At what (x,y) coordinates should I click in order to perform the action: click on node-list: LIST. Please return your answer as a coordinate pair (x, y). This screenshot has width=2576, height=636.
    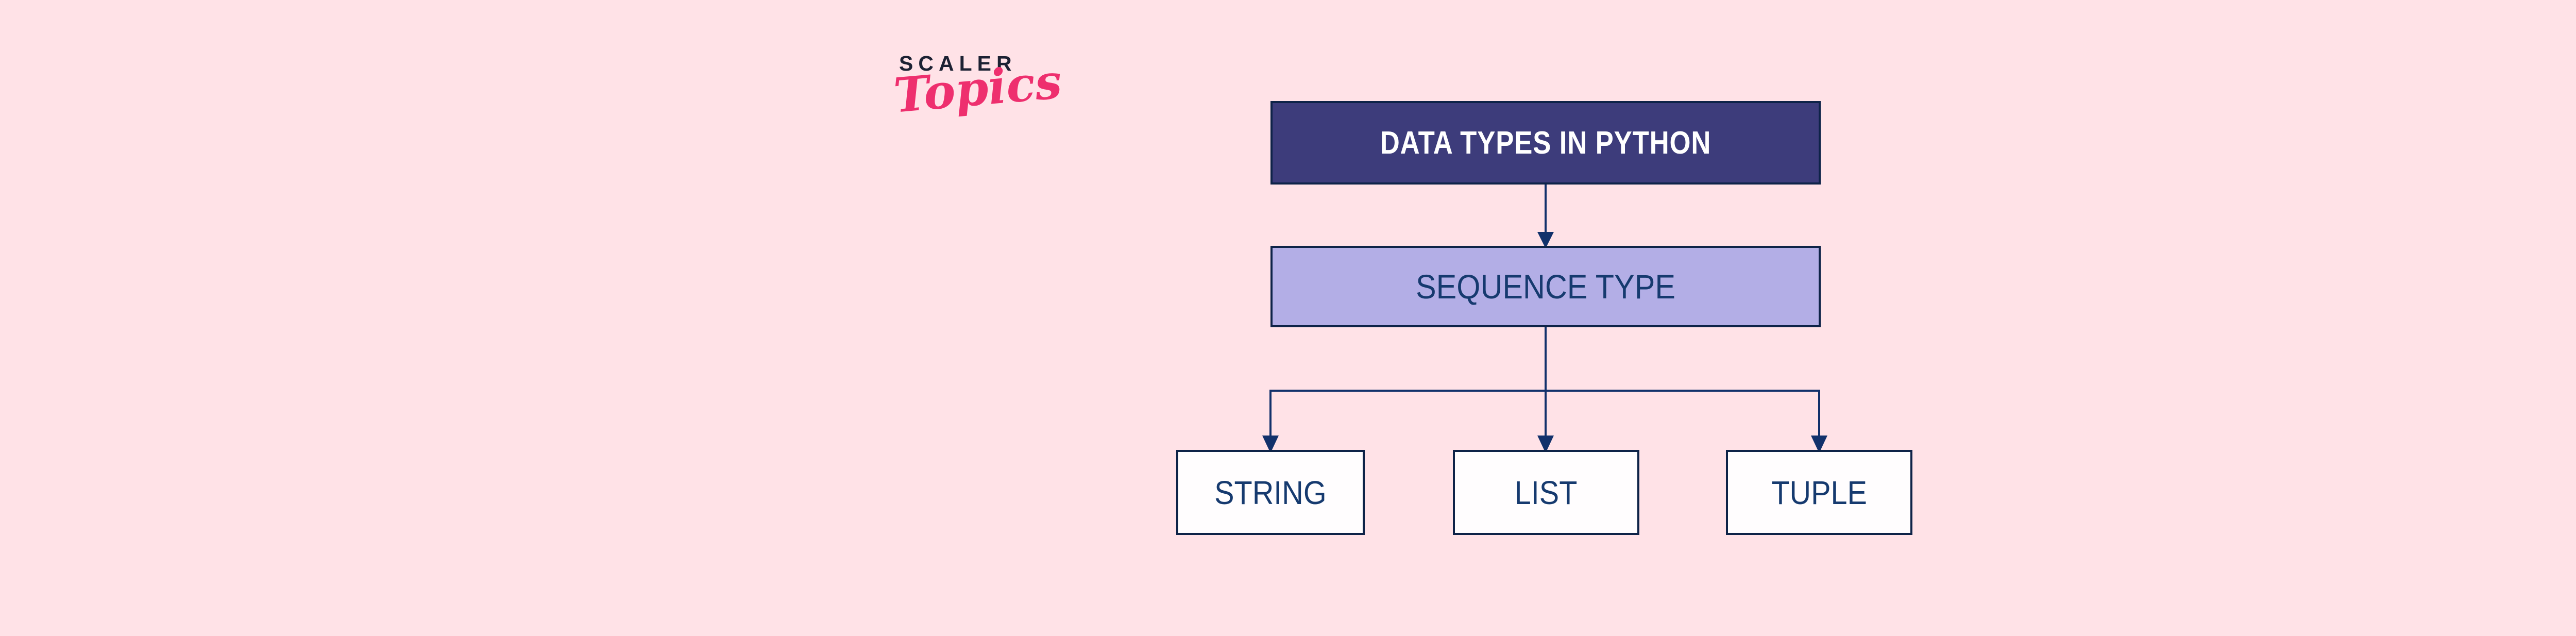
    Looking at the image, I should click on (1546, 492).